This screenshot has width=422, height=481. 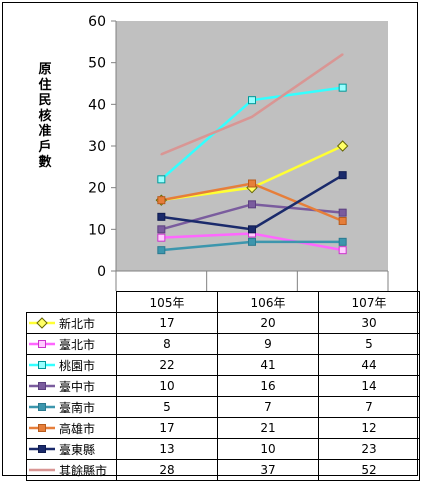 I want to click on data-label: 16, so click(x=268, y=386).